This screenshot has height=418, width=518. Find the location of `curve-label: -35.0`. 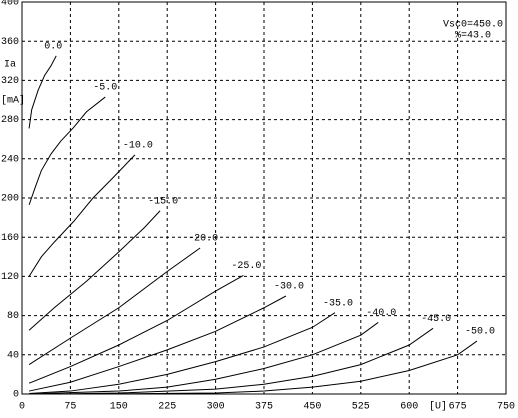

curve-label: -35.0 is located at coordinates (338, 303).